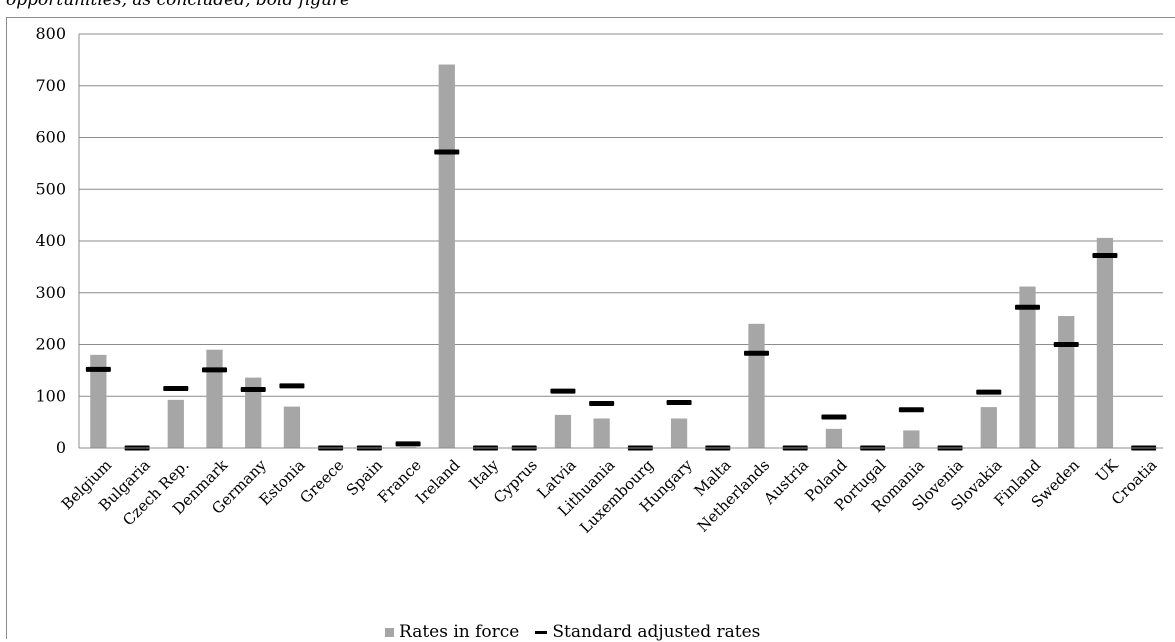  What do you see at coordinates (321, 481) in the screenshot?
I see `x-tick-label: Greece` at bounding box center [321, 481].